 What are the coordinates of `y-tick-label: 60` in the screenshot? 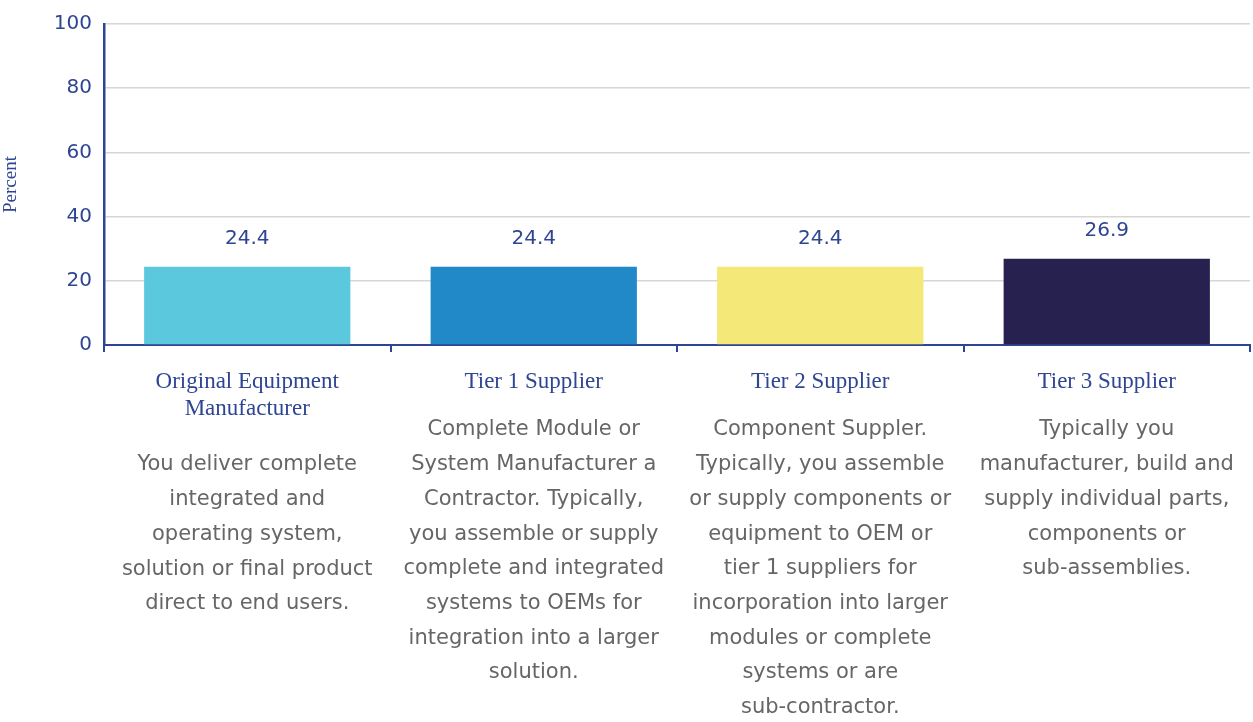 It's located at (79, 150).